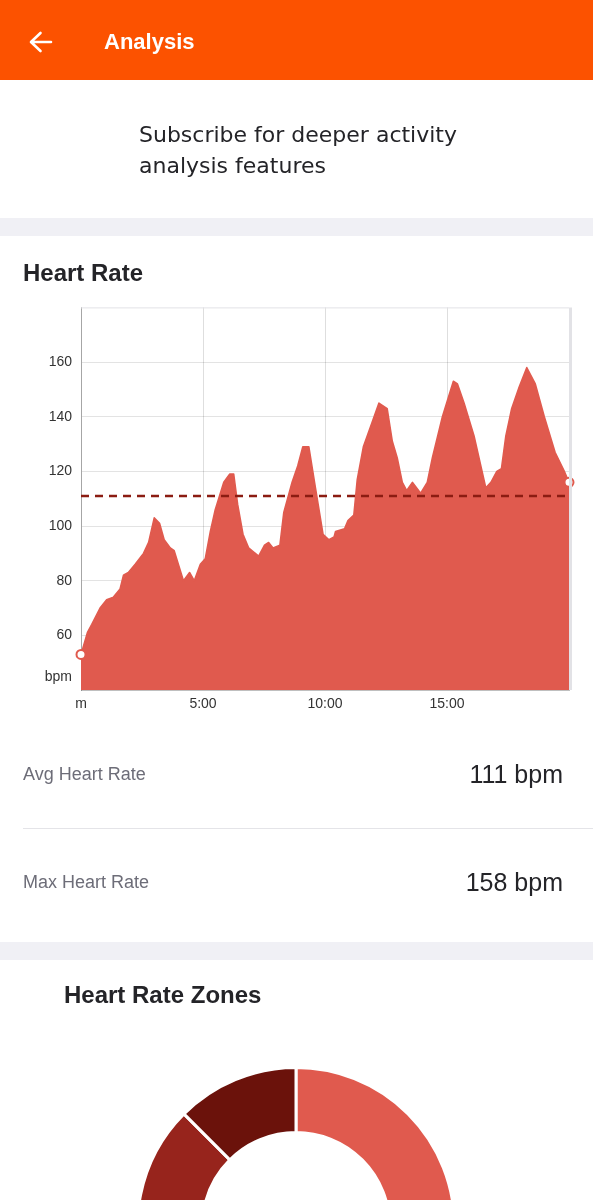 This screenshot has height=1200, width=593. What do you see at coordinates (60, 415) in the screenshot?
I see `y-tick-label: 140` at bounding box center [60, 415].